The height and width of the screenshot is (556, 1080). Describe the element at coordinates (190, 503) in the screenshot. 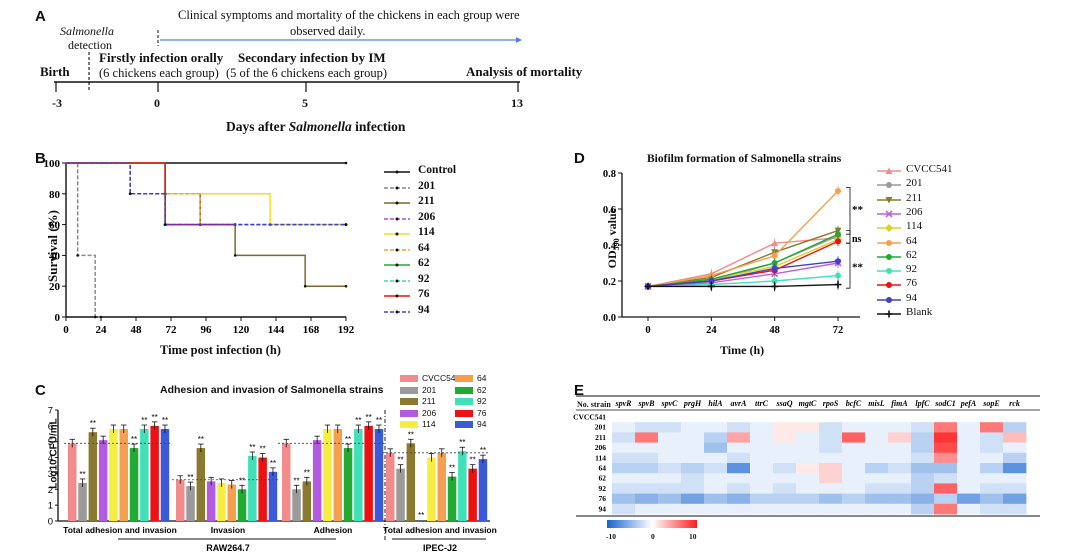

I see `bar-201-g1` at that location.